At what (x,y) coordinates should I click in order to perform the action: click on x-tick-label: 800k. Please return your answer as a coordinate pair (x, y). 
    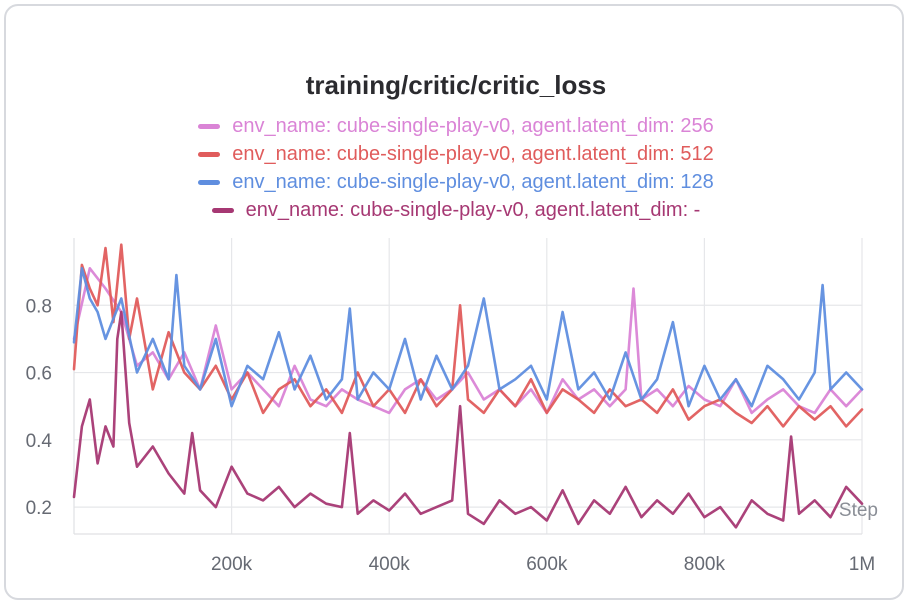
    Looking at the image, I should click on (705, 564).